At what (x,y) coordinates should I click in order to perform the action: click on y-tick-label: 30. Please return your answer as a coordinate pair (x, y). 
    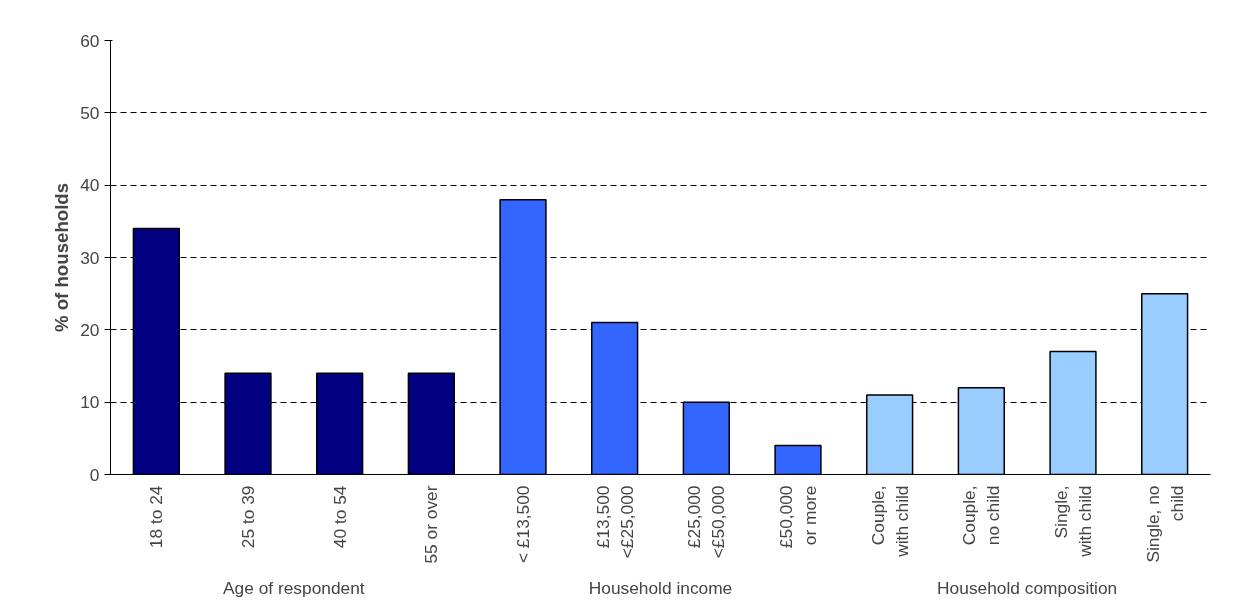
    Looking at the image, I should click on (90, 257).